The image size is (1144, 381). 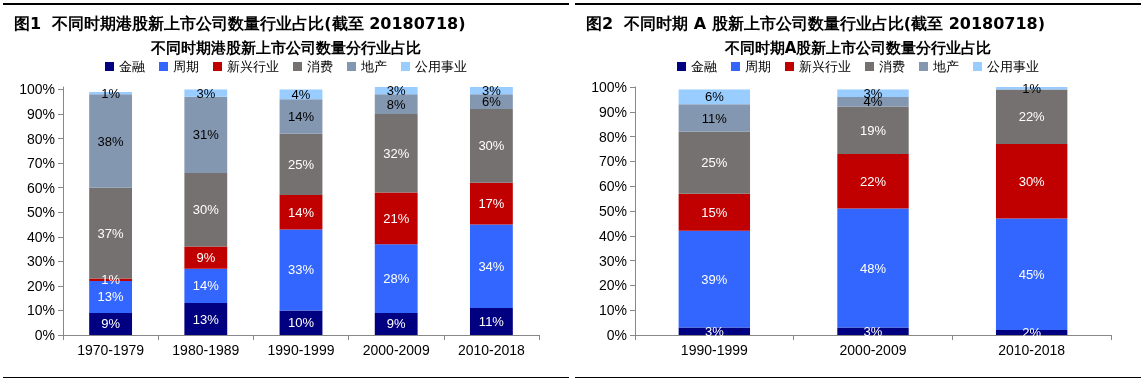 I want to click on data-label: 39%, so click(x=714, y=279).